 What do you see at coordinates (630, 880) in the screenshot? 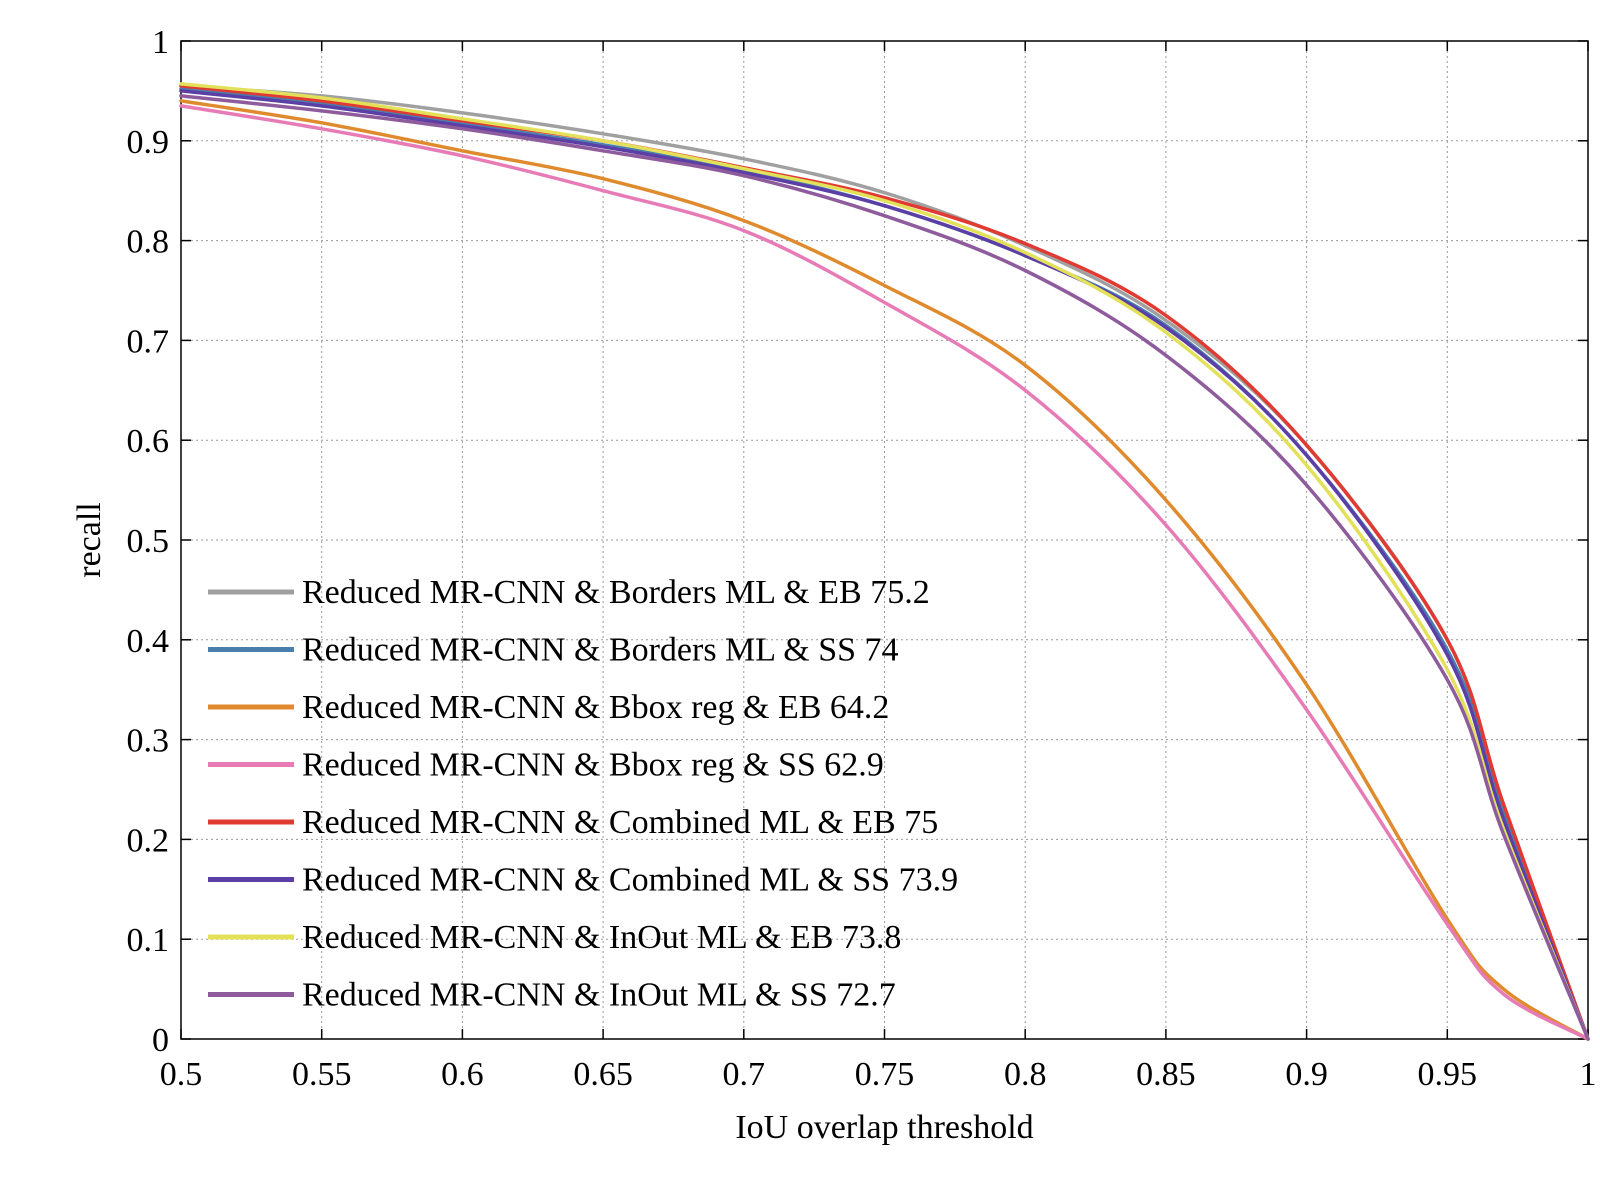
I see `legend-label-6: Reduced MR-CNN & Combined ML & SS 73.9` at bounding box center [630, 880].